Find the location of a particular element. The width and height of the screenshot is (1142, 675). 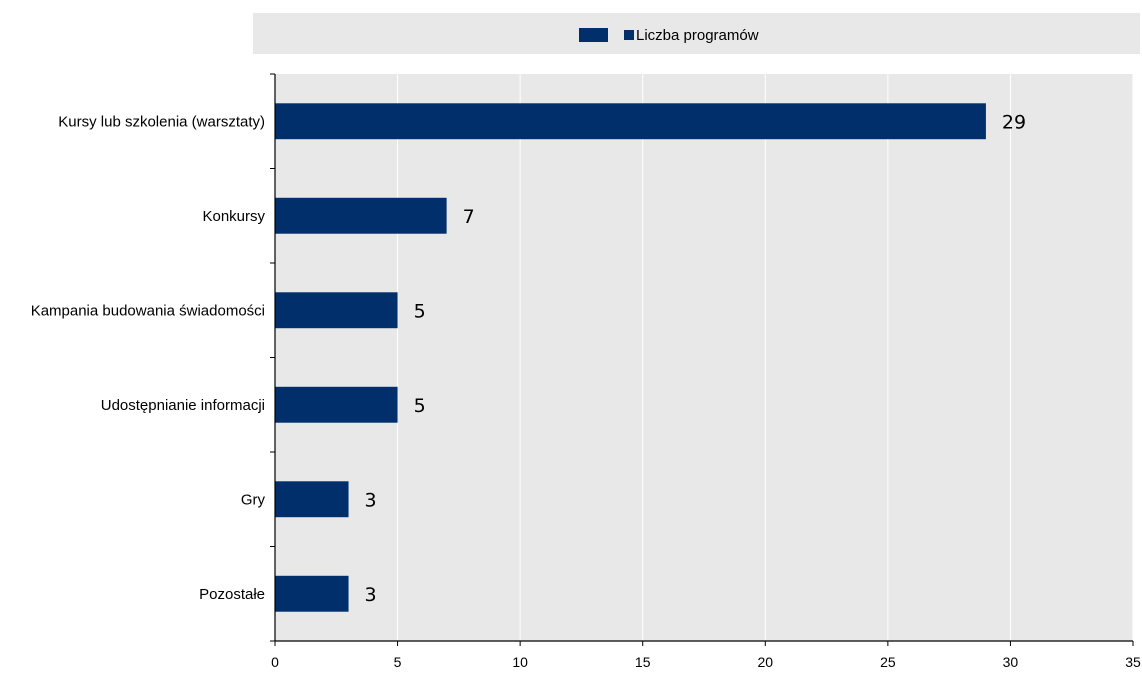

data-label: 29 is located at coordinates (1014, 122).